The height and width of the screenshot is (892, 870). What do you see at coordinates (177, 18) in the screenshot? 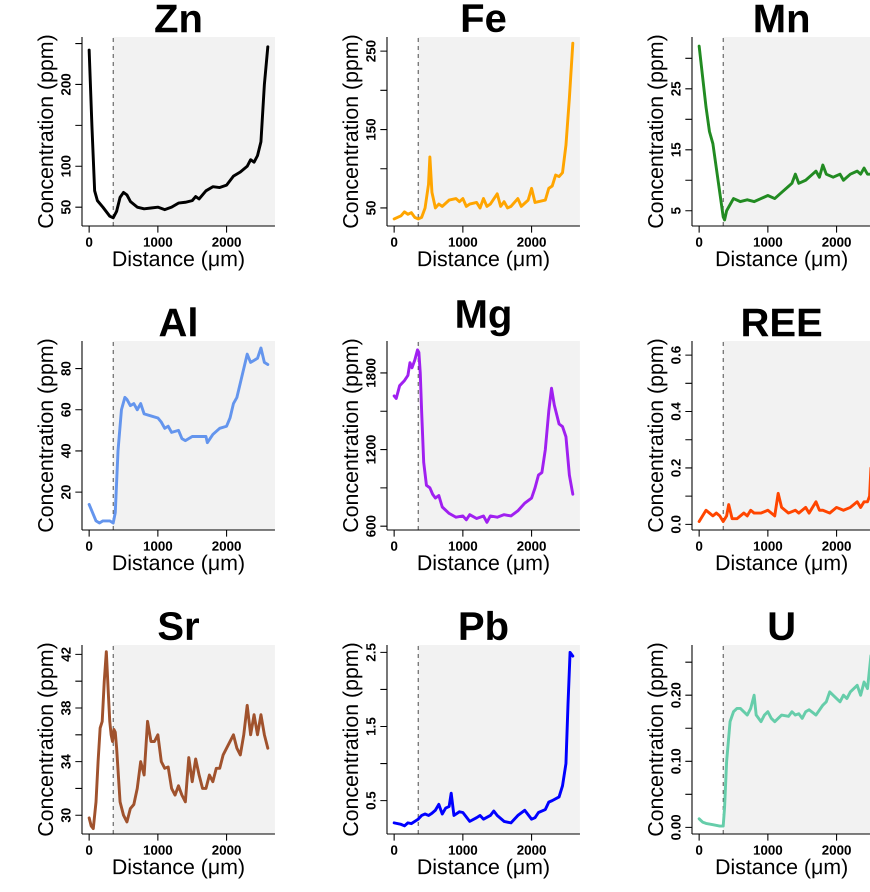
I see `chart-title: Zn` at bounding box center [177, 18].